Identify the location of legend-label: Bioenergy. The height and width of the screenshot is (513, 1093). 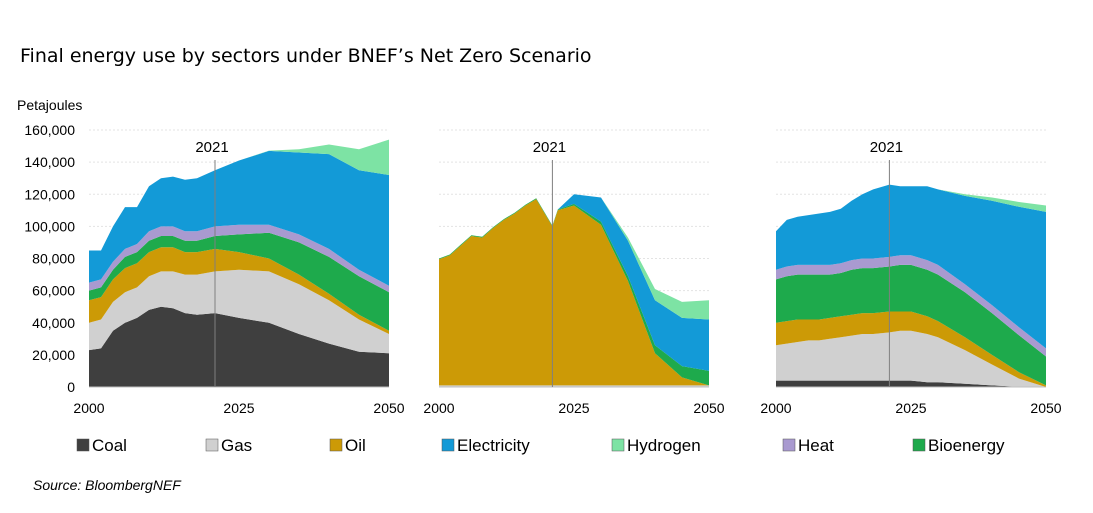
(966, 445).